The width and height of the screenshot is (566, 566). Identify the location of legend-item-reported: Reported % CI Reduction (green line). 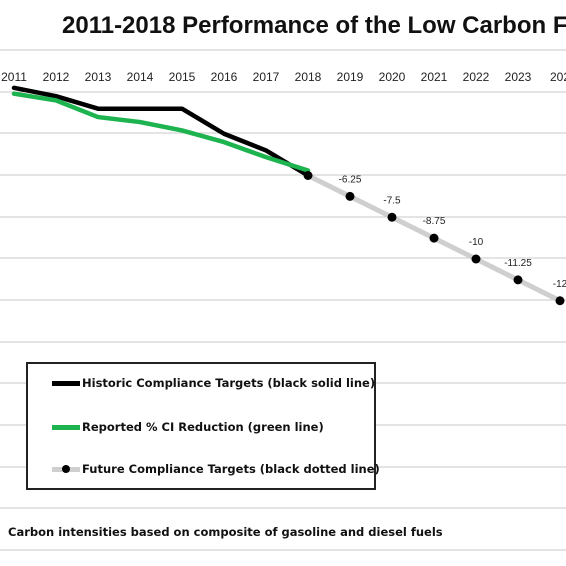
(212, 428).